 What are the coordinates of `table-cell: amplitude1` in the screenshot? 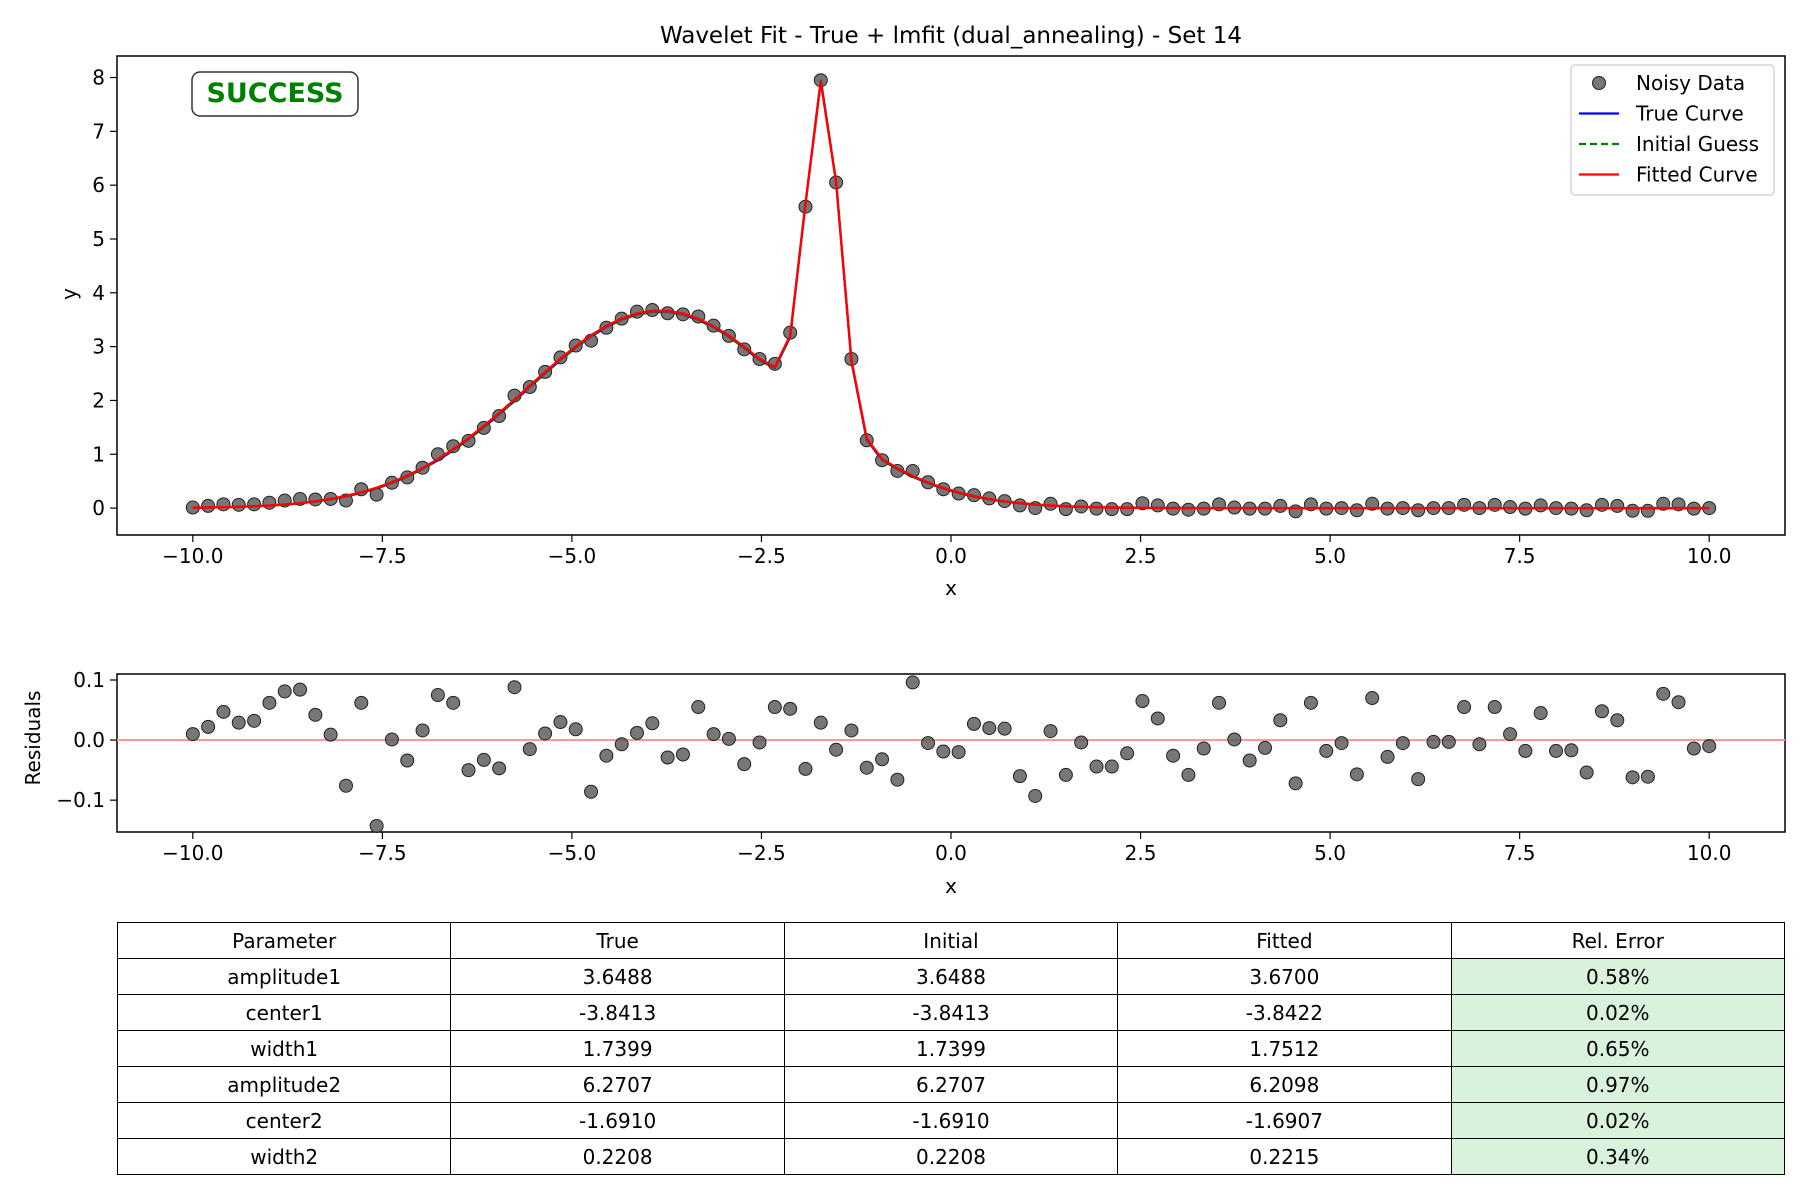 It's located at (284, 976).